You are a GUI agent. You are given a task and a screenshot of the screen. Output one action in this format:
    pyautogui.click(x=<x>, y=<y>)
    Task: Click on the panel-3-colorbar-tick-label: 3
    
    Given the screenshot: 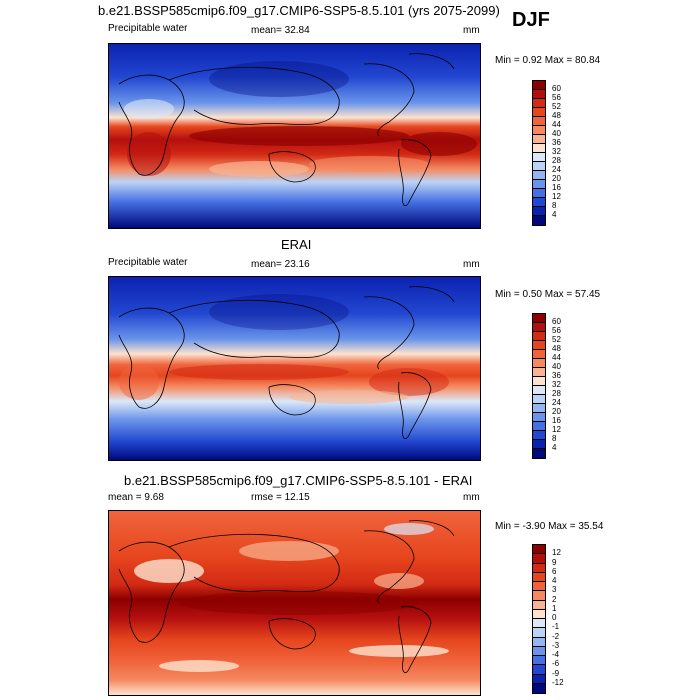 What is the action you would take?
    pyautogui.click(x=554, y=590)
    